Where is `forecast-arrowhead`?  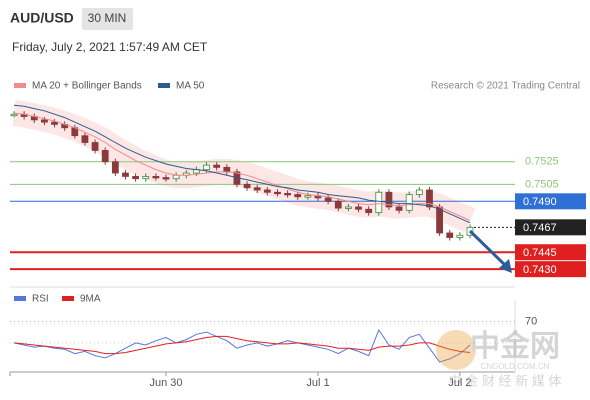
forecast-arrowhead is located at coordinates (505, 266).